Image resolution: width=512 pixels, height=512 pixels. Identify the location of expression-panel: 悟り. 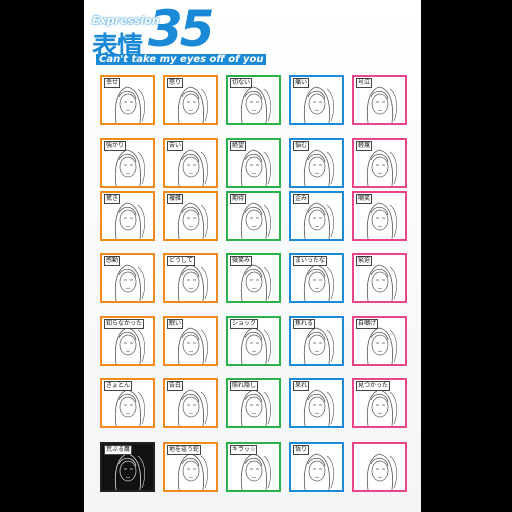
(316, 467).